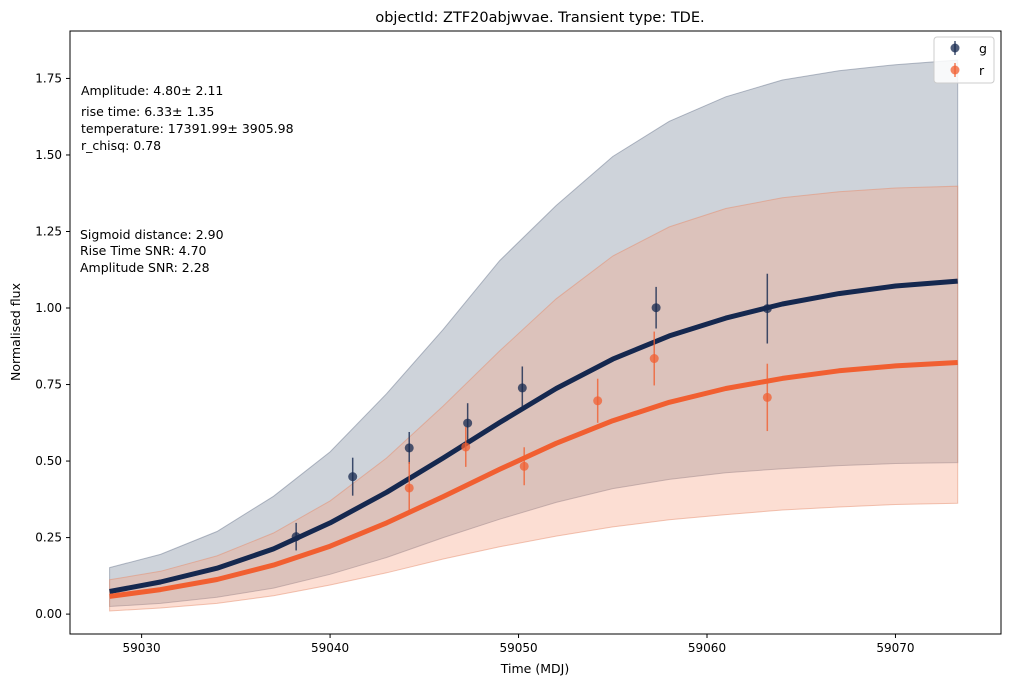  Describe the element at coordinates (48, 614) in the screenshot. I see `y-tick-label: 0.00` at that location.